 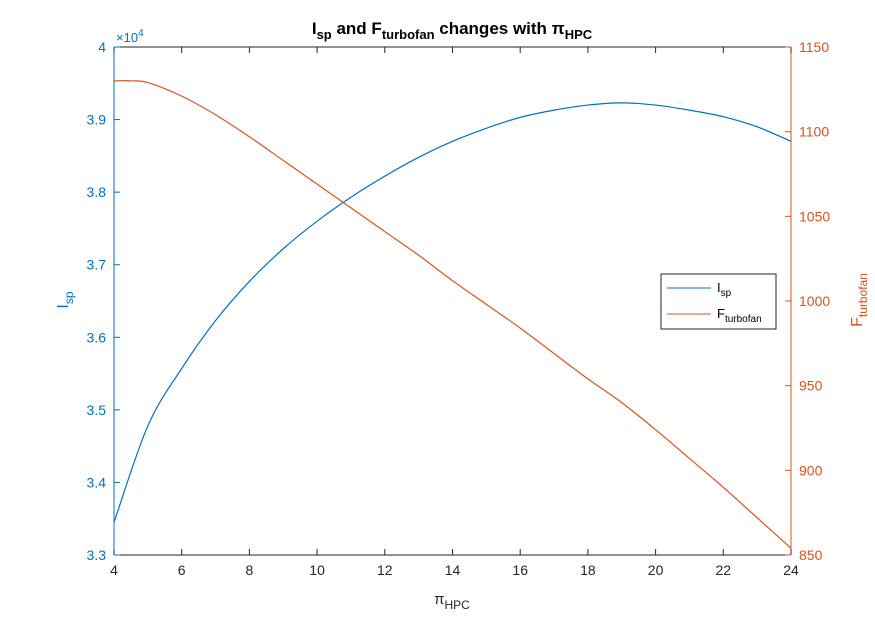 What do you see at coordinates (452, 30) in the screenshot?
I see `chart-title: Isp and Fturbofan changes with πHPC` at bounding box center [452, 30].